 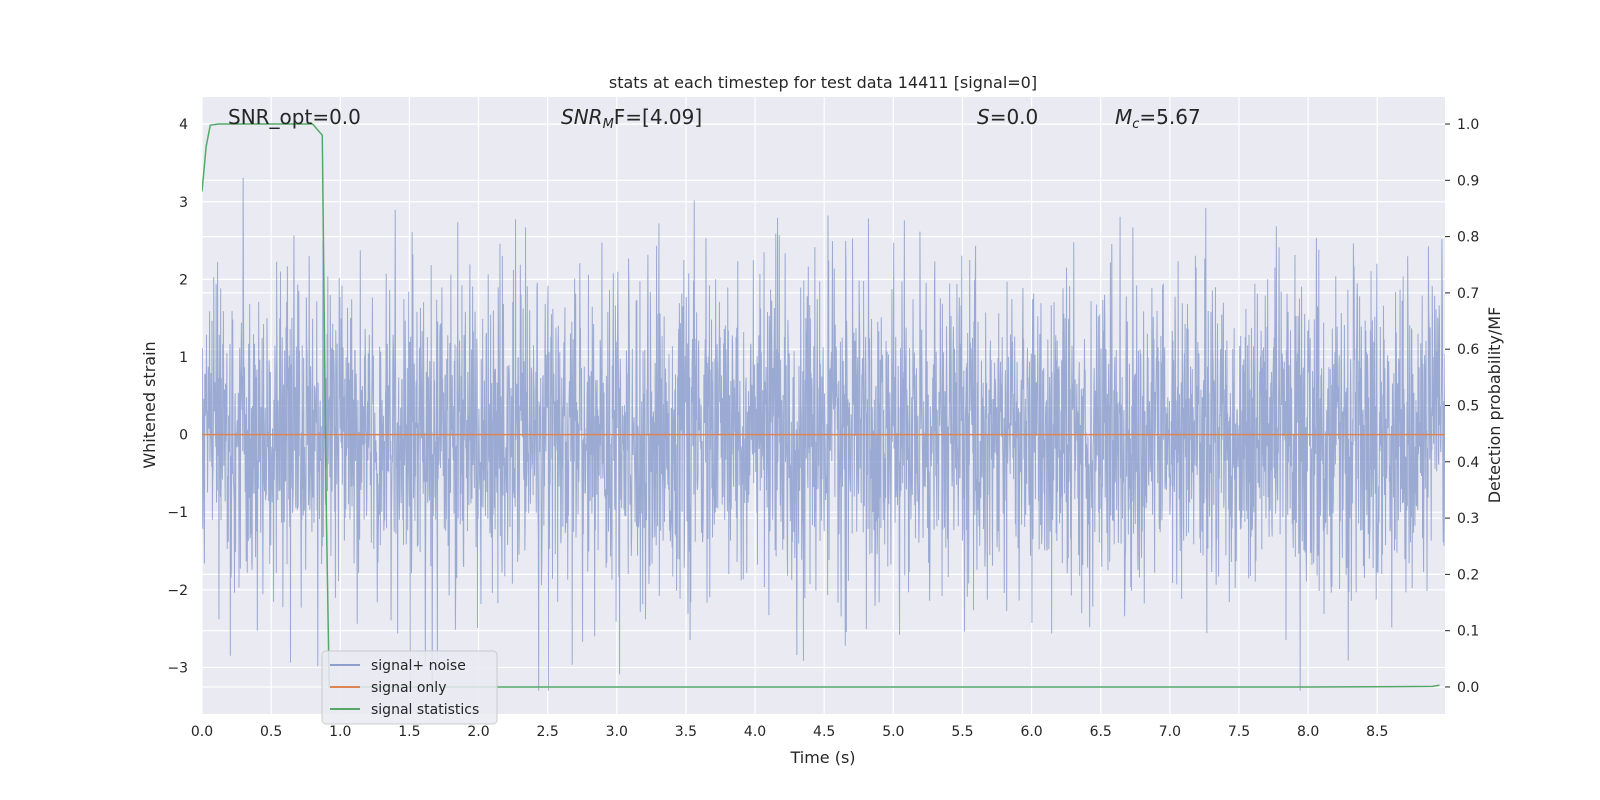 I want to click on y-tick-label: 0, so click(x=183, y=436).